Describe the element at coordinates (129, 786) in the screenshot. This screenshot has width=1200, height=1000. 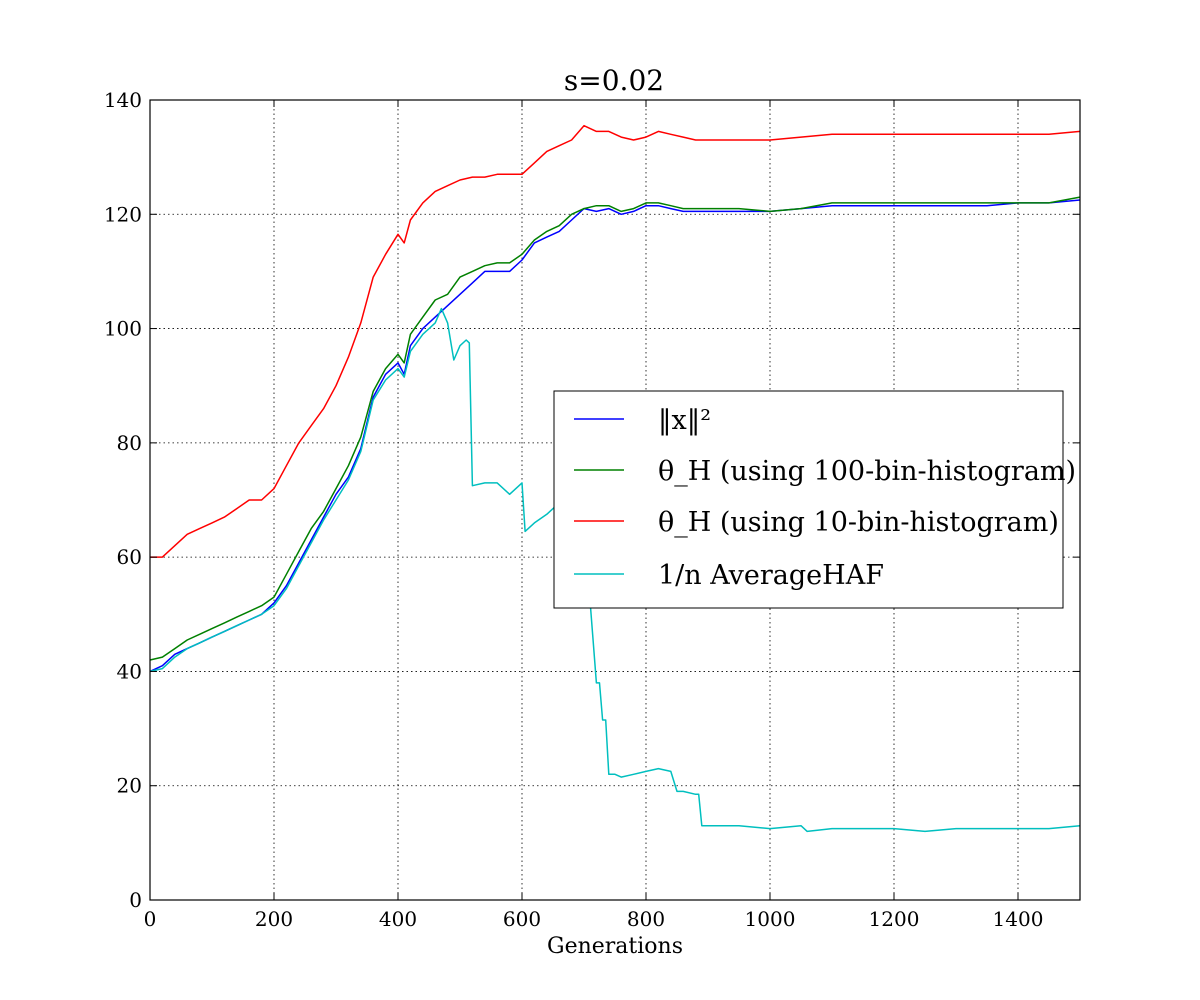
I see `y-tick-label: 20` at that location.